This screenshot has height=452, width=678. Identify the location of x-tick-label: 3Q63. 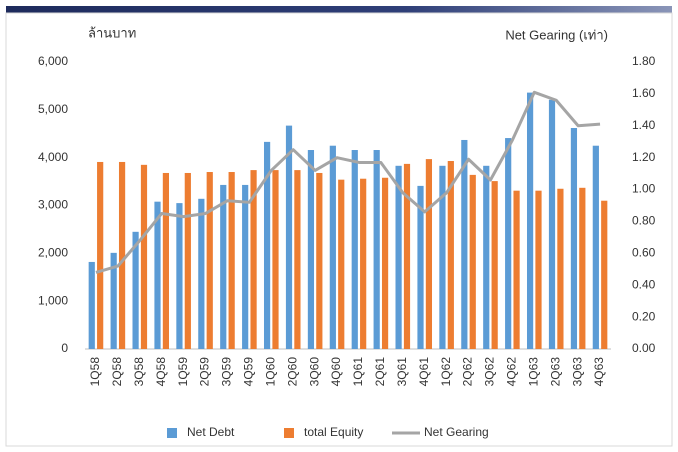
(577, 372).